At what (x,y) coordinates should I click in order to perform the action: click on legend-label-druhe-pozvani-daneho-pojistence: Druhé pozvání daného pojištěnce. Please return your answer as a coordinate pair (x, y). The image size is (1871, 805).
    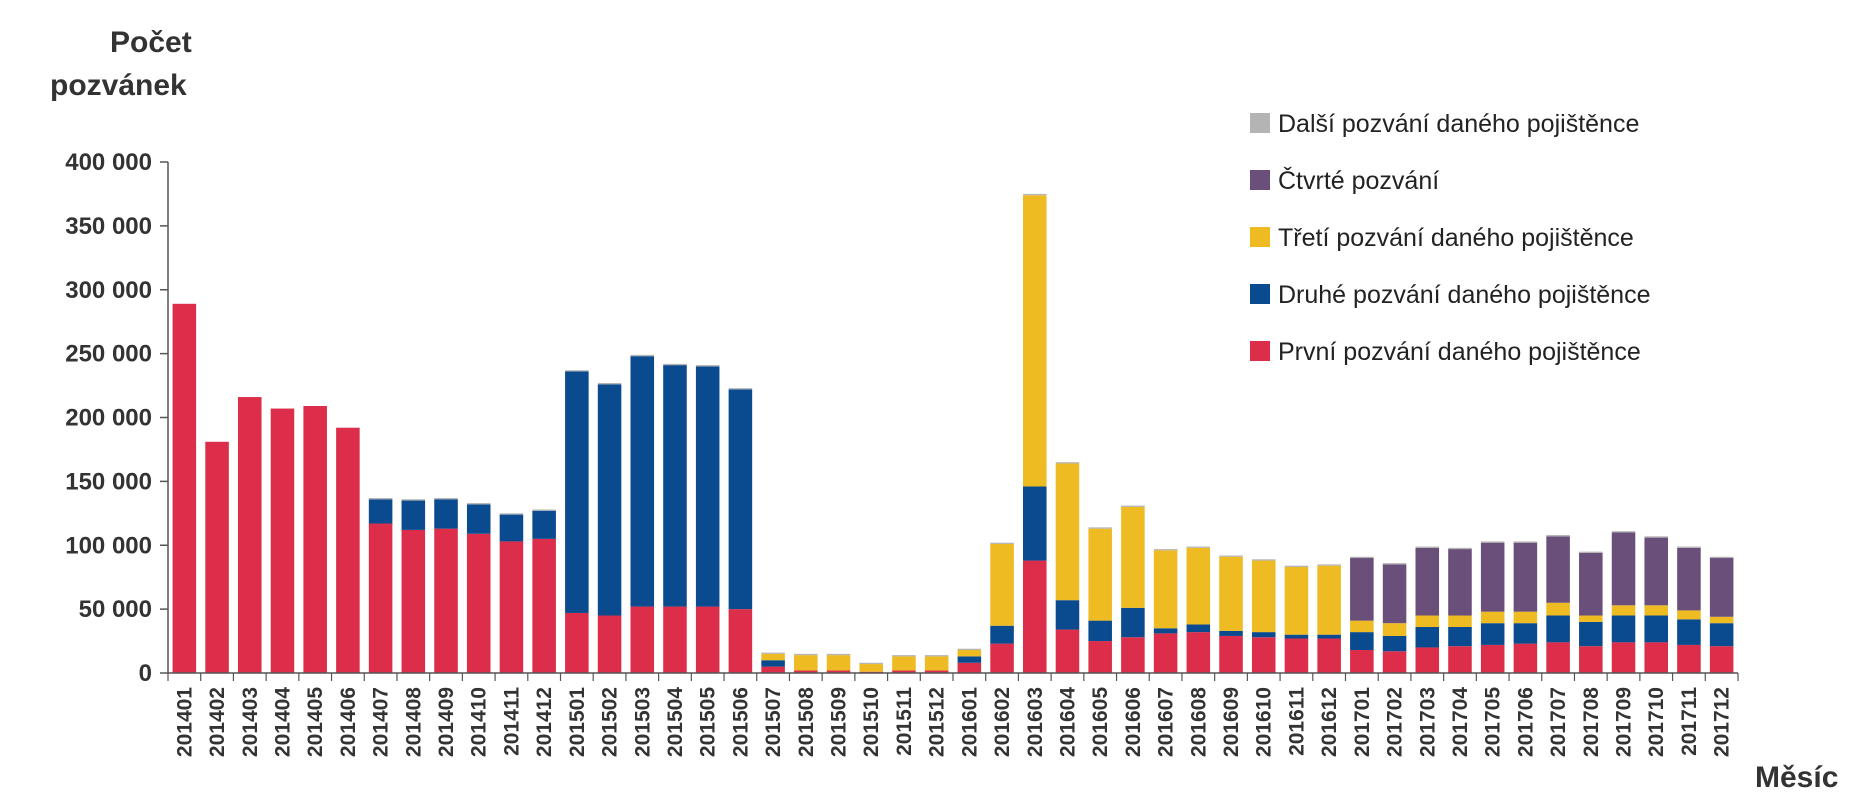
    Looking at the image, I should click on (1464, 295).